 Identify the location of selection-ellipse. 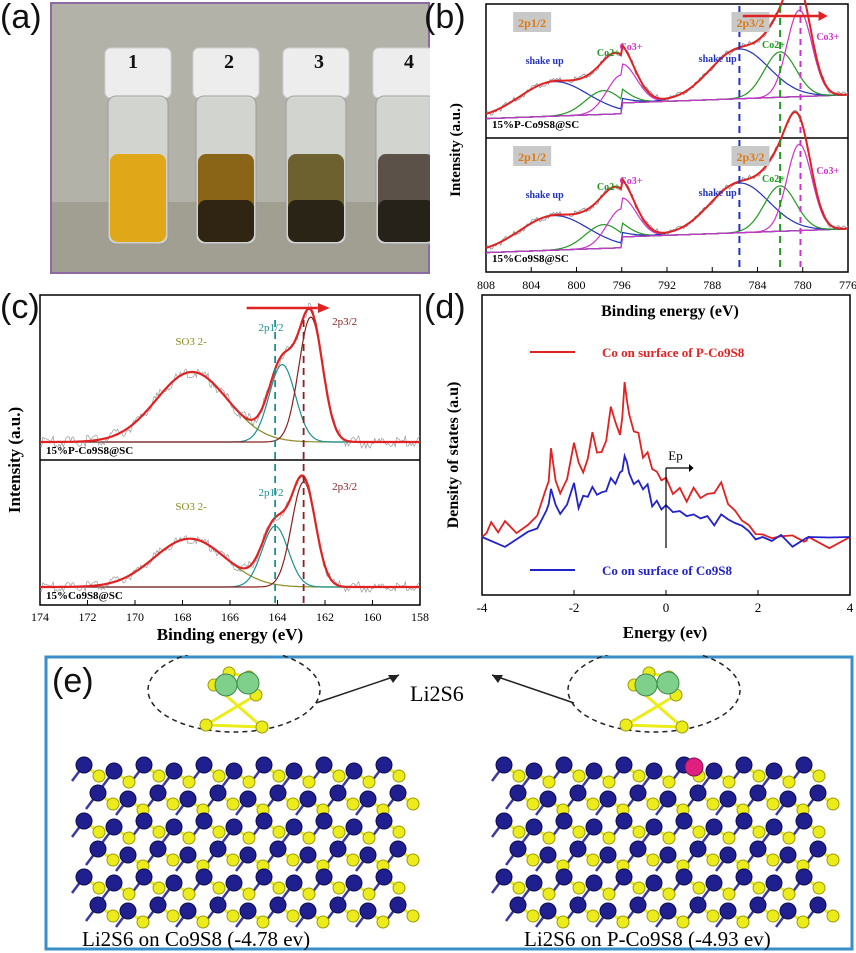
(654, 694).